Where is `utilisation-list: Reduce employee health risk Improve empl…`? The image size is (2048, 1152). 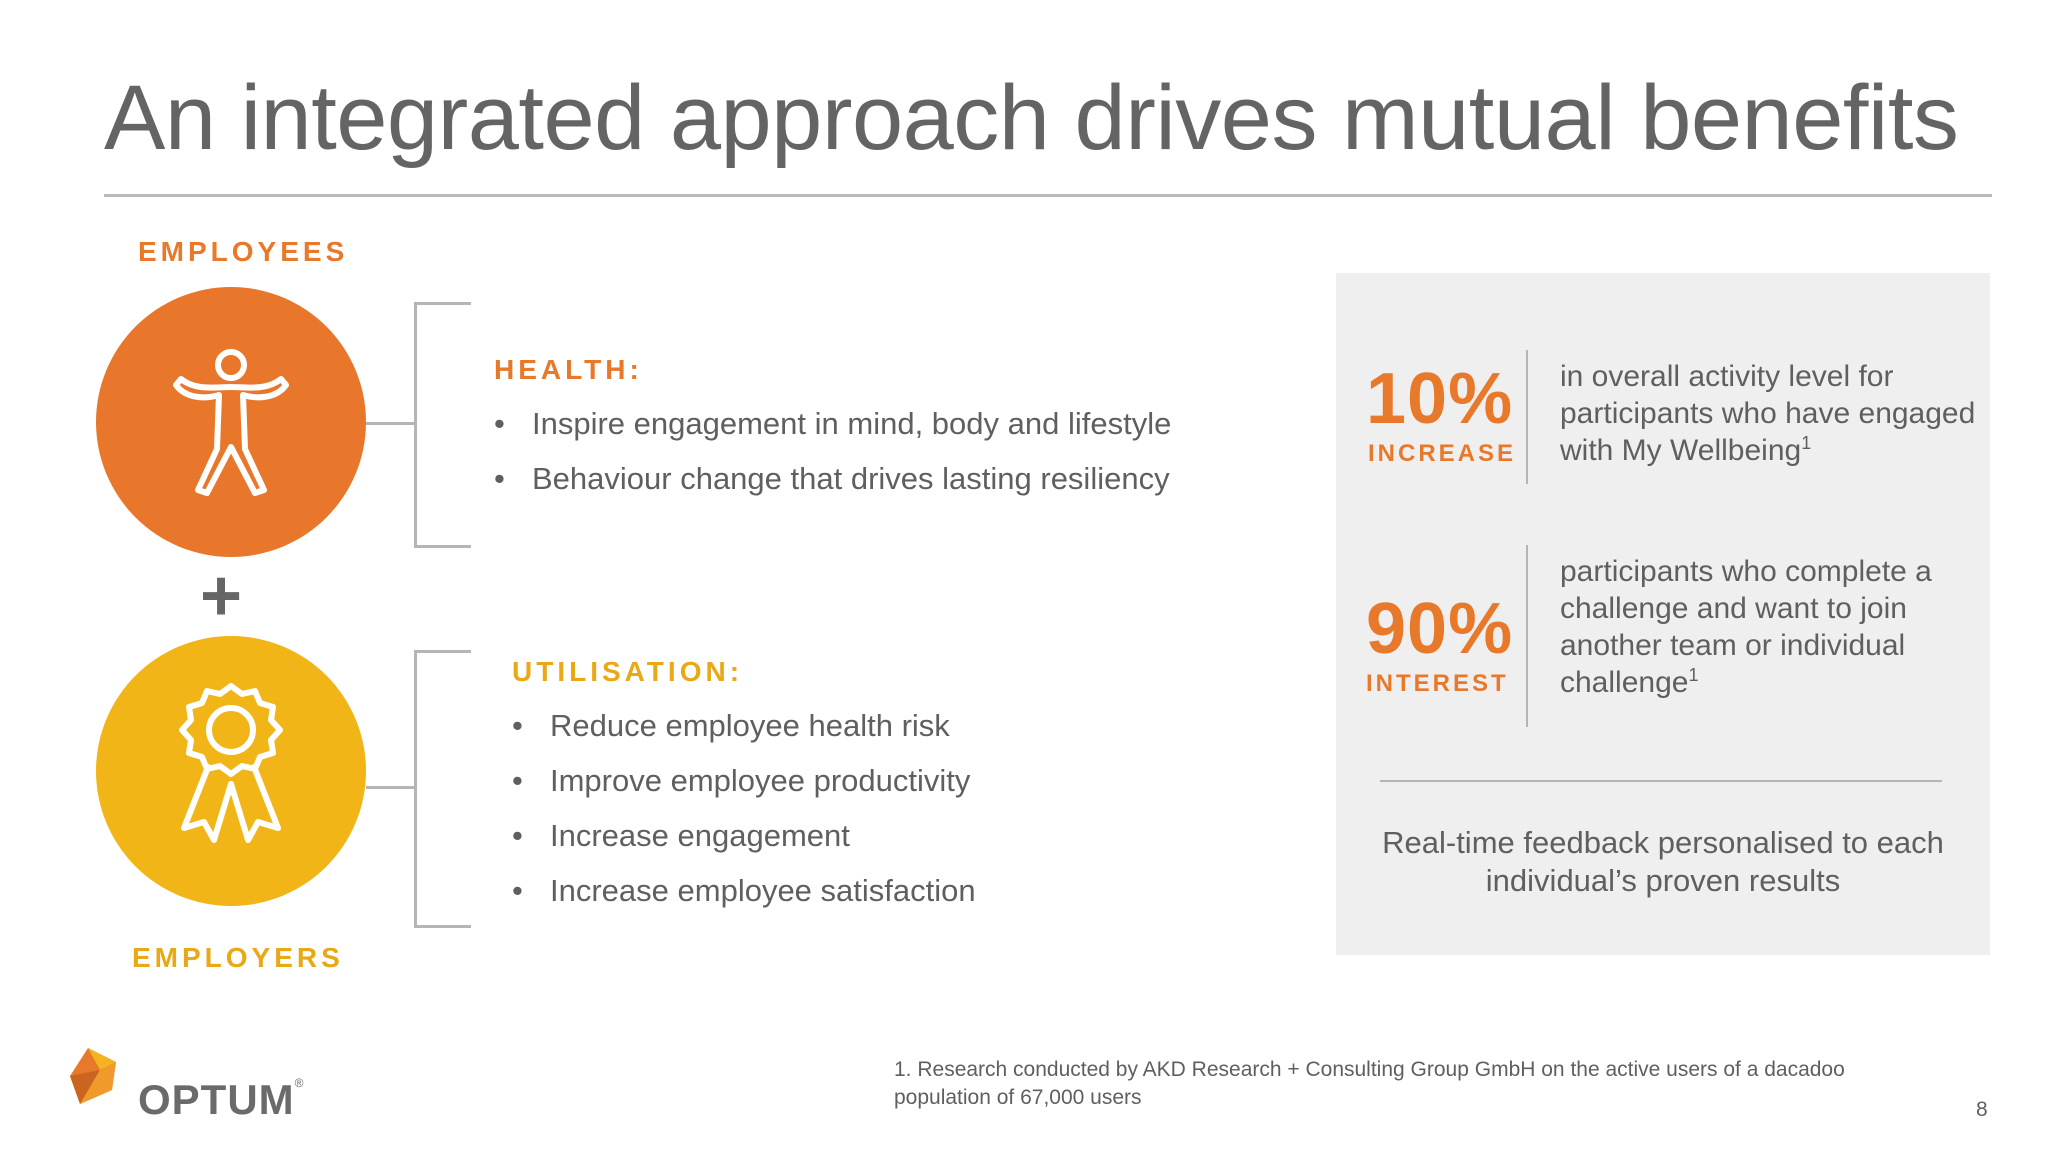
utilisation-list: Reduce employee health risk Improve empl… is located at coordinates (744, 818).